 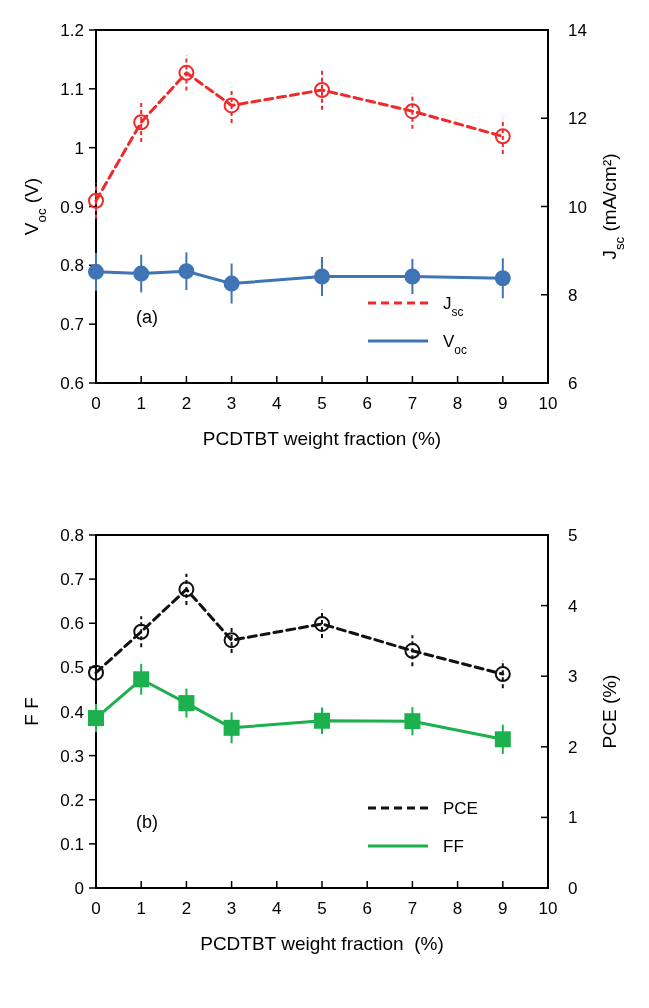 I want to click on legend-label: FF, so click(x=453, y=846).